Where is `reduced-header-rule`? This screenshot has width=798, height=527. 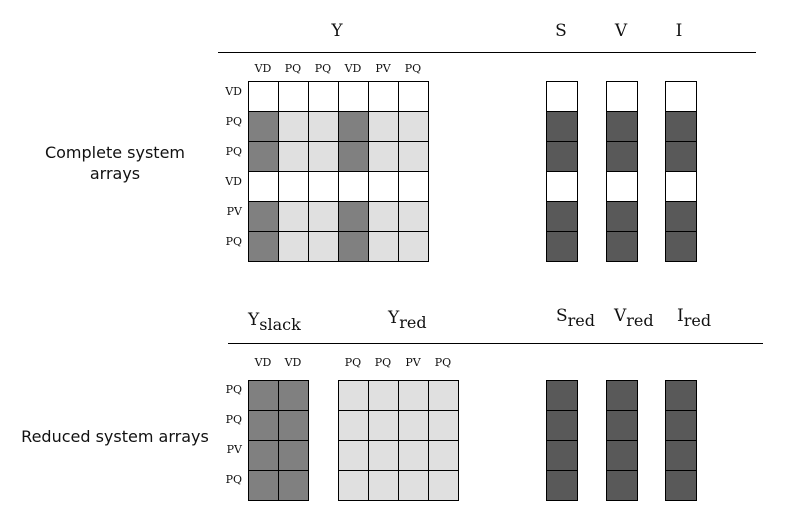
reduced-header-rule is located at coordinates (495, 343).